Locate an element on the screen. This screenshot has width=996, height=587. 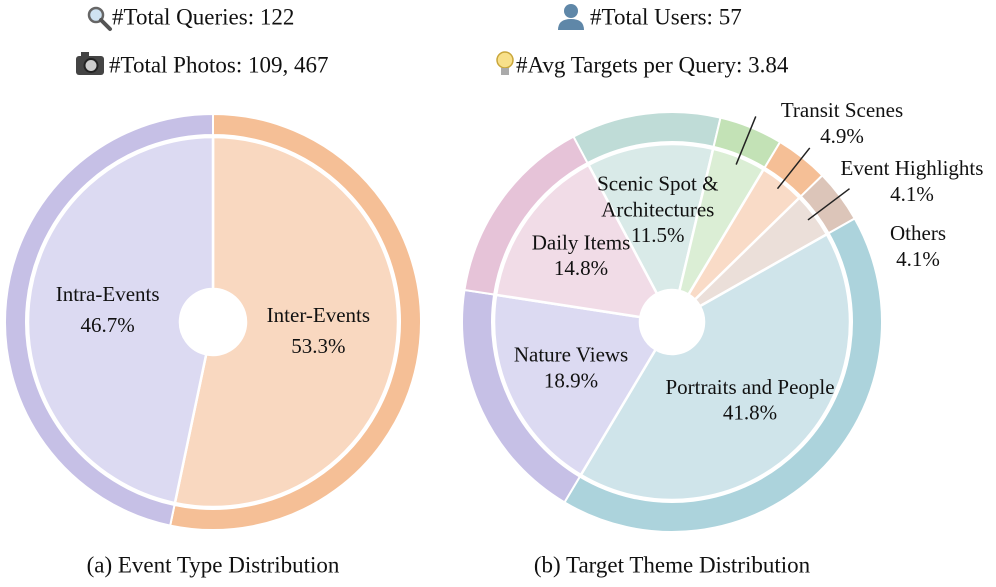
slice-label: Intra-Events is located at coordinates (108, 294).